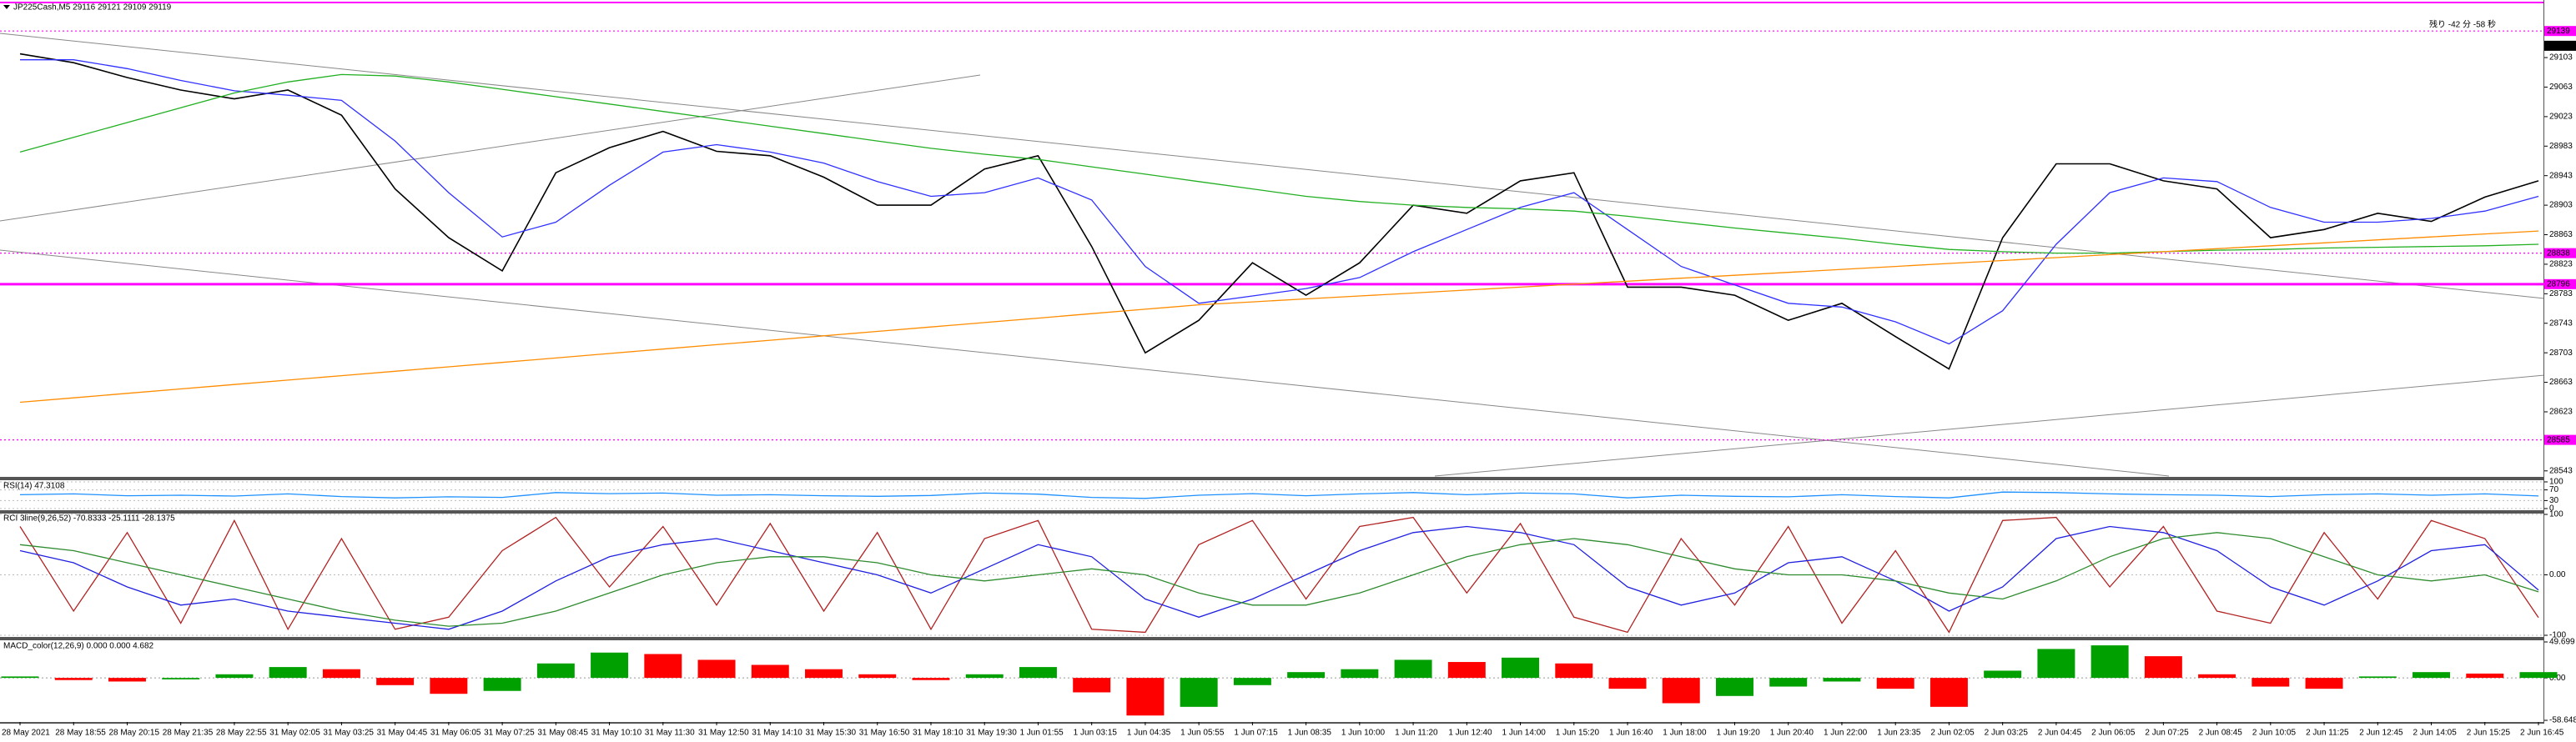 Image resolution: width=2576 pixels, height=742 pixels. I want to click on y-tick-label: 28663, so click(2561, 382).